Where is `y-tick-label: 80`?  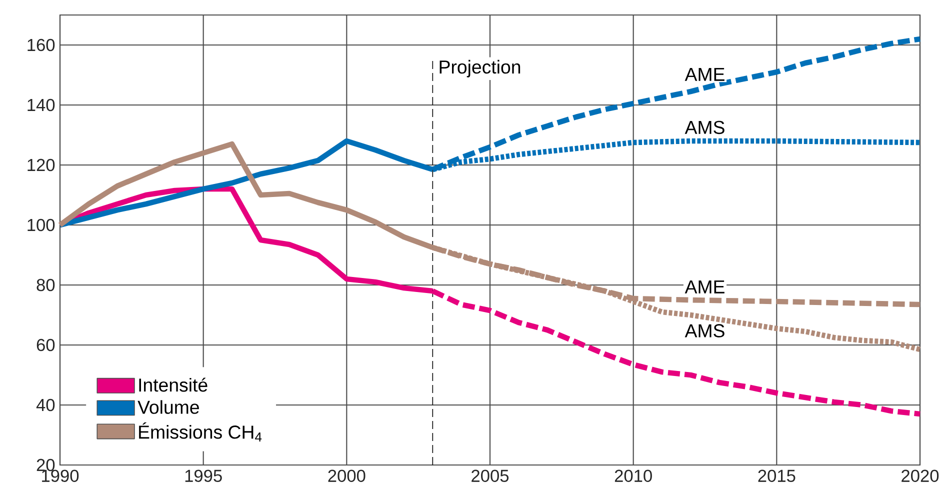
y-tick-label: 80 is located at coordinates (45, 285).